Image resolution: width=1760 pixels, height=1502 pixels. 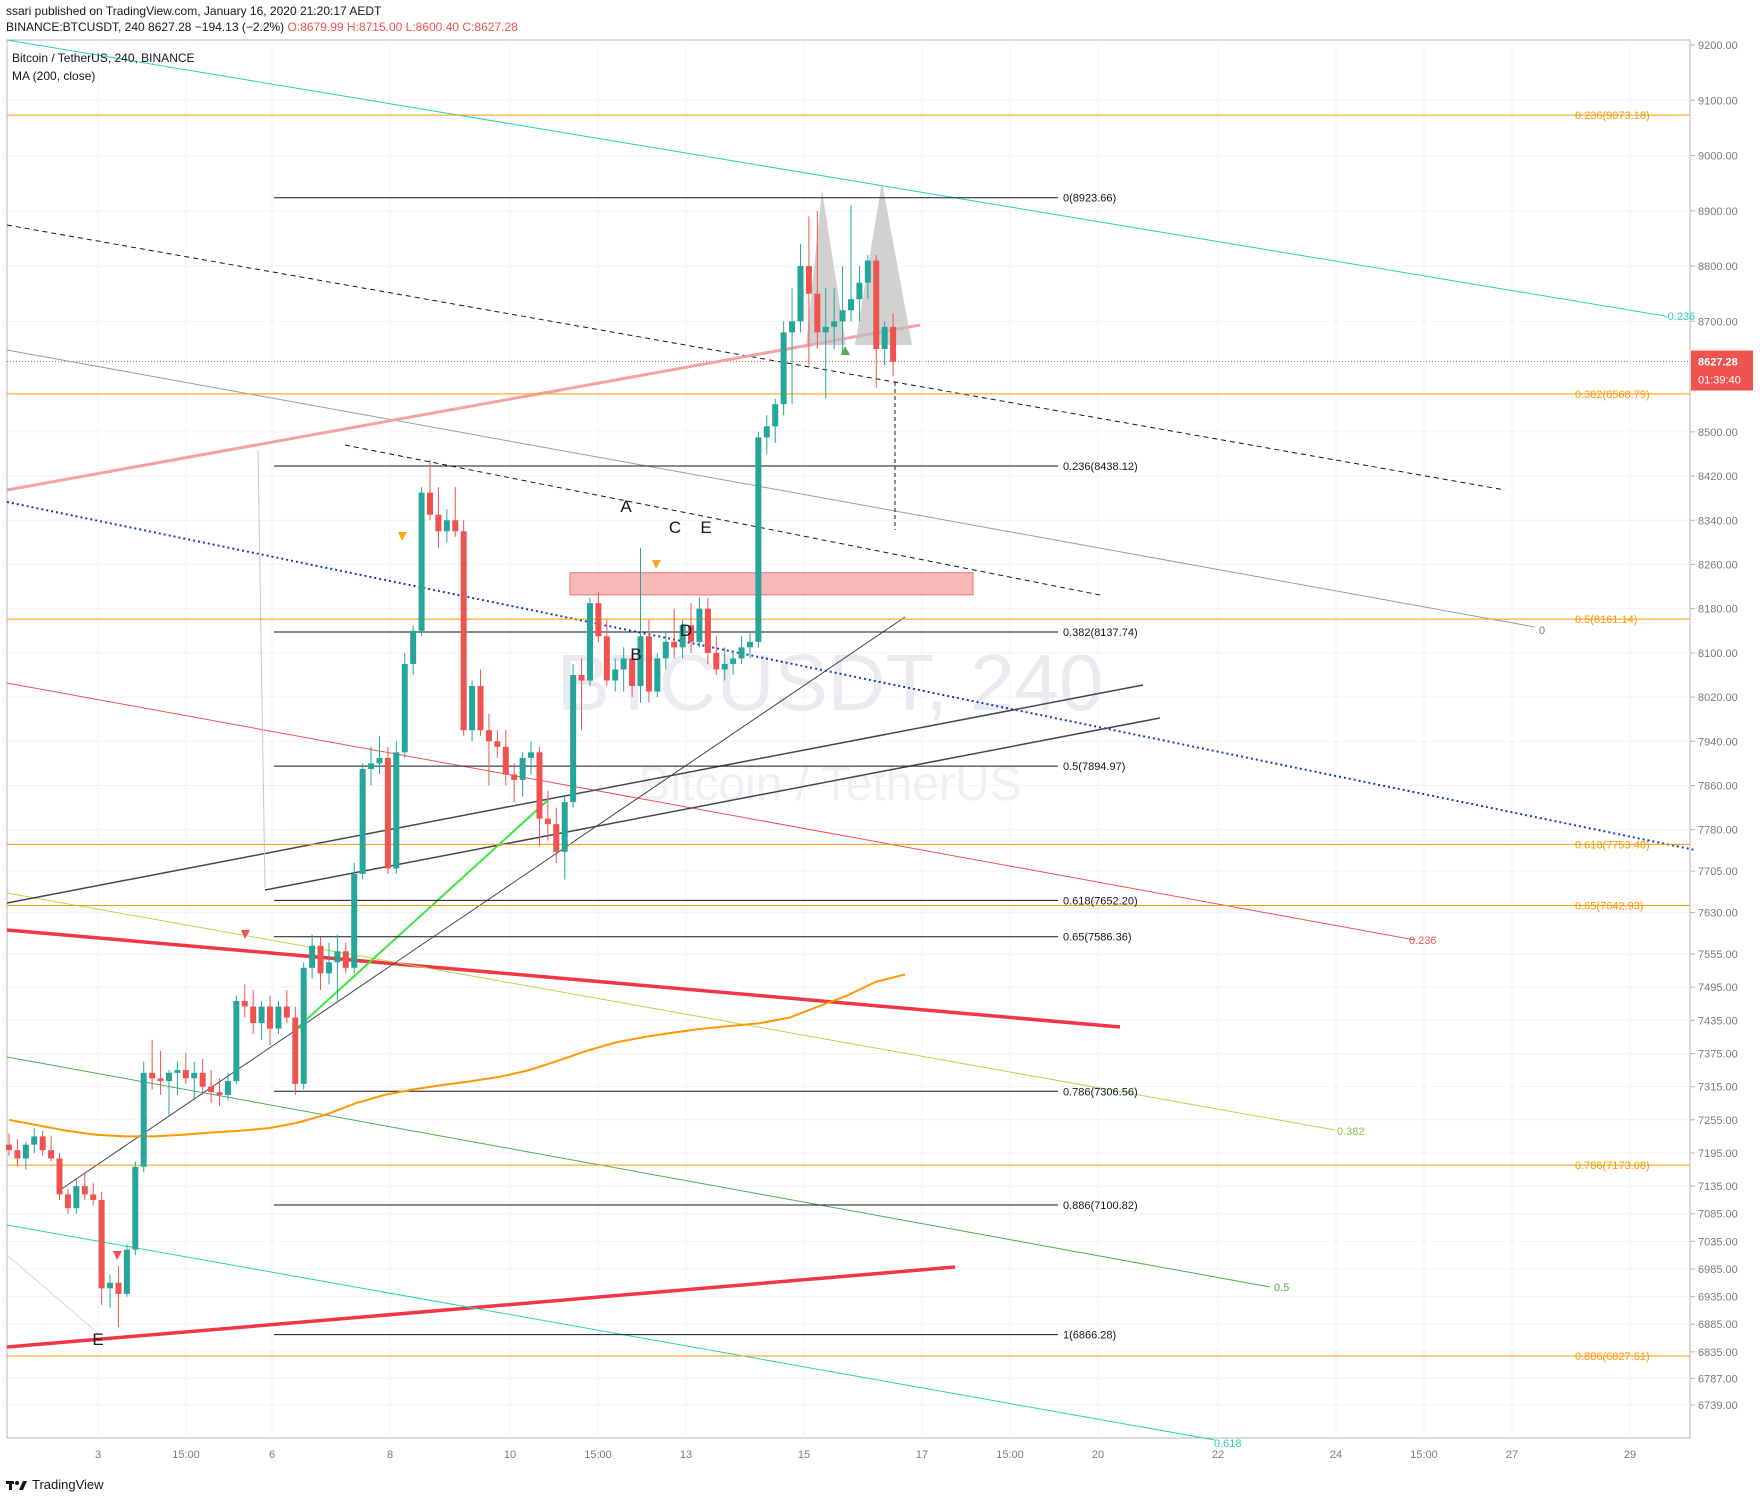 I want to click on fib-mid-label: 0.236(8438.12), so click(x=1100, y=467).